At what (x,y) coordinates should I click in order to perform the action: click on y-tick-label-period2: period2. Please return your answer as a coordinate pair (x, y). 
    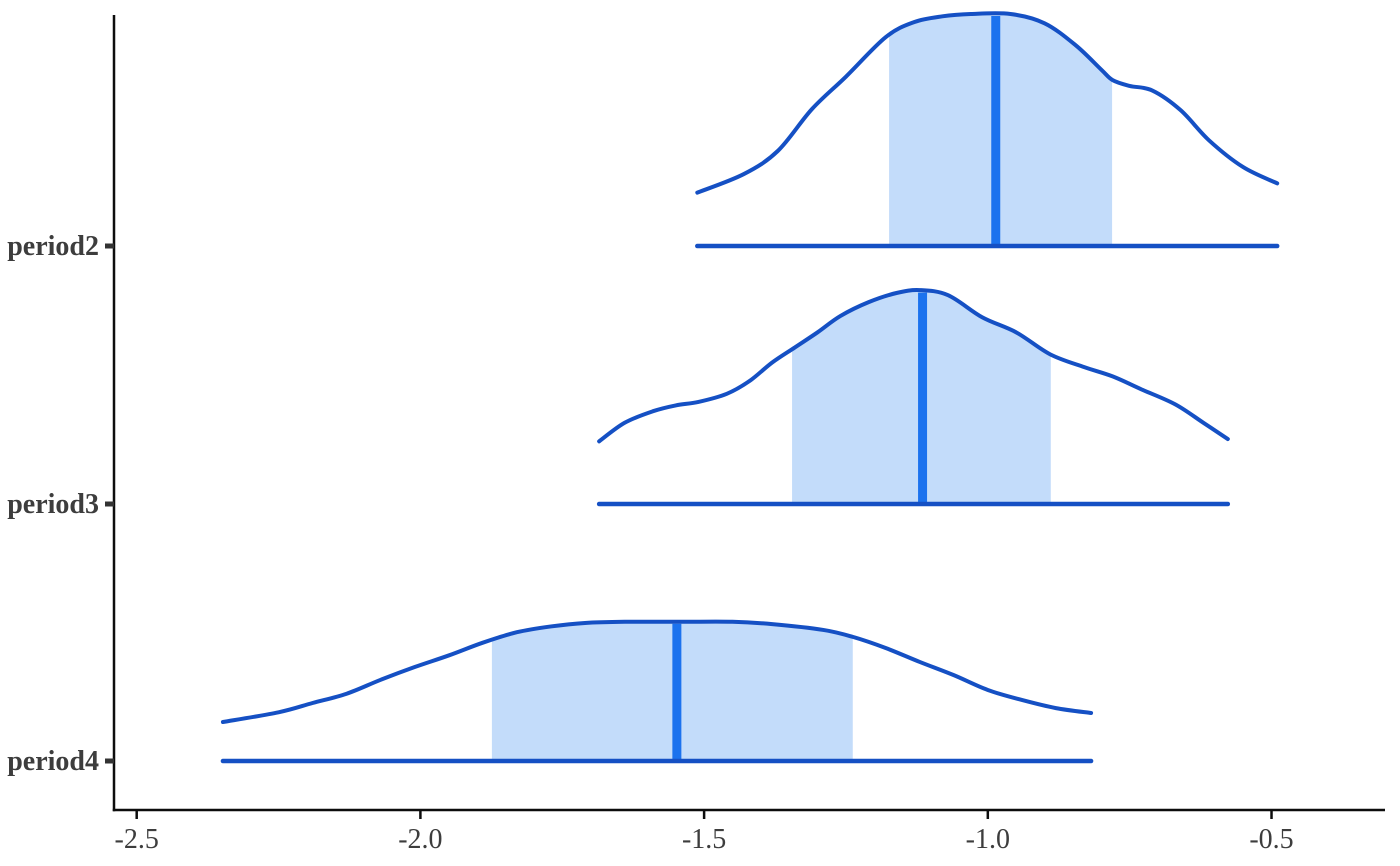
    Looking at the image, I should click on (53, 246).